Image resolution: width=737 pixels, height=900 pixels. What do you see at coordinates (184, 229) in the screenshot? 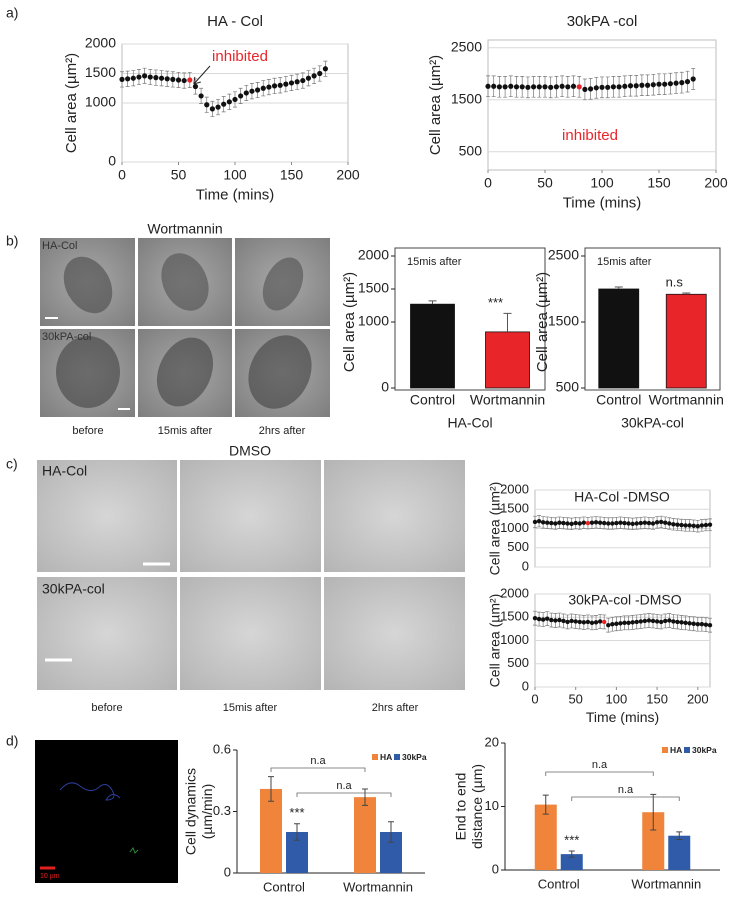
I see `panel-header: Wortmannin` at bounding box center [184, 229].